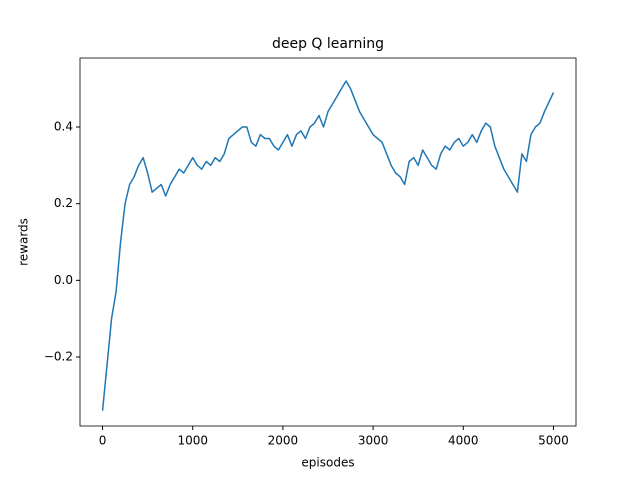 The height and width of the screenshot is (480, 640). Describe the element at coordinates (328, 44) in the screenshot. I see `chart-title: deep Q learning` at that location.